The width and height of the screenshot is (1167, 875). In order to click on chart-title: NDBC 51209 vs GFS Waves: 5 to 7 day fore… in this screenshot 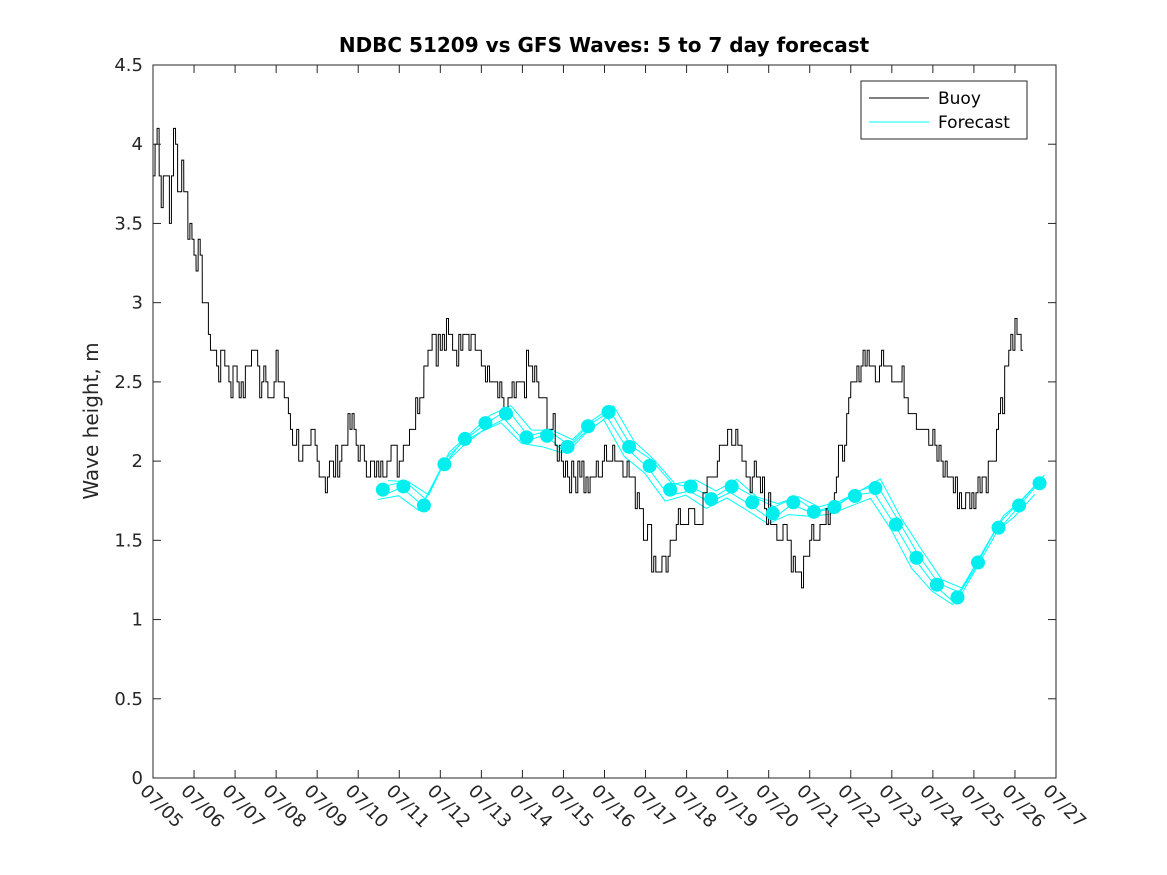, I will do `click(604, 45)`.